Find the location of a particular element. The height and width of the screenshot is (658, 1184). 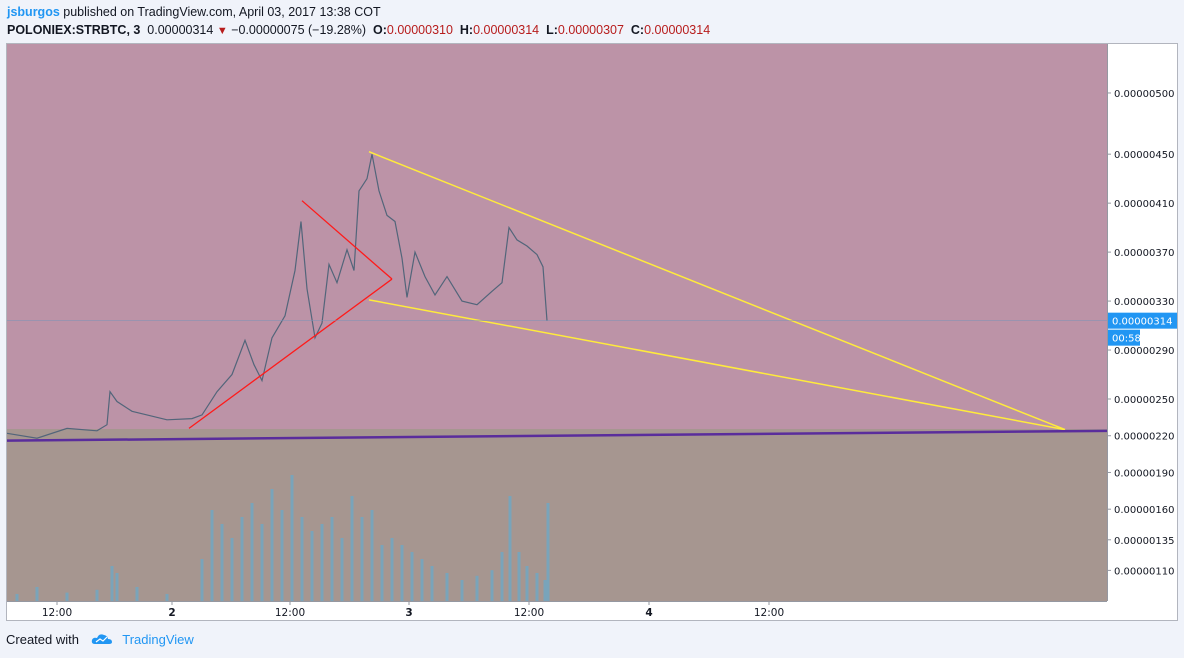

last-price-tag is located at coordinates (1142, 320).